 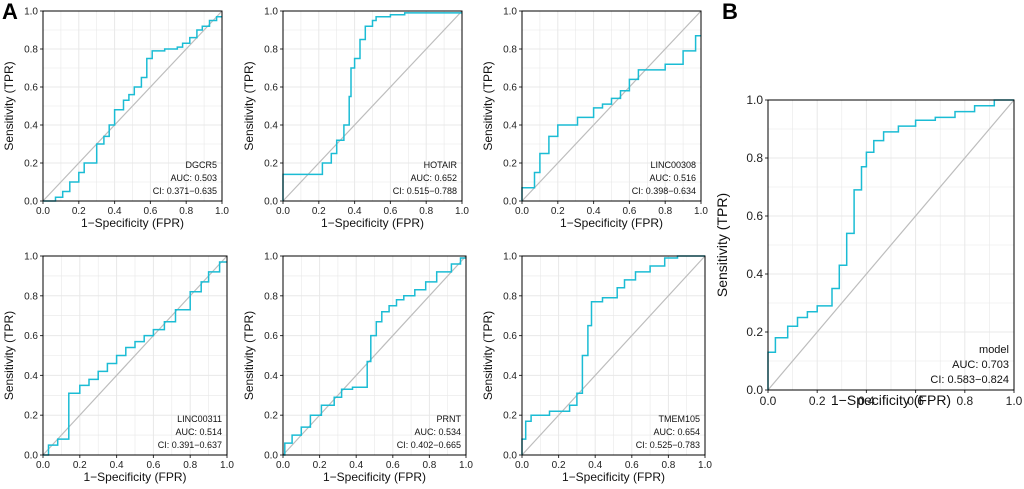 I want to click on legend-auc-text: AUC: 0.654, so click(x=676, y=432).